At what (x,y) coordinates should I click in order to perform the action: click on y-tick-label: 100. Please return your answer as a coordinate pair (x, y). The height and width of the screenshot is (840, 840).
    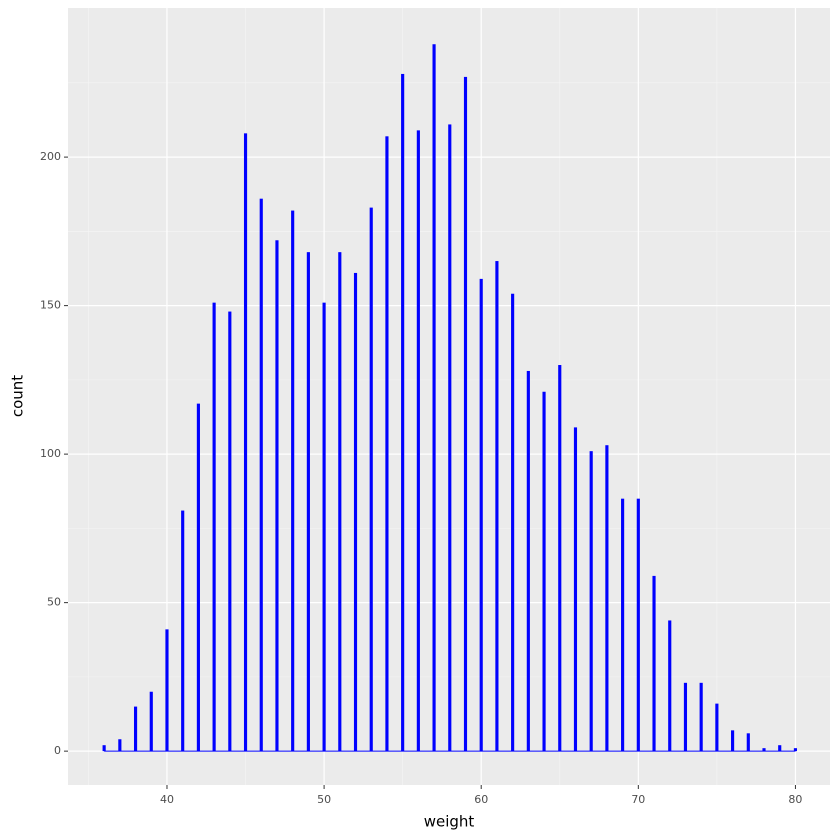
    Looking at the image, I should click on (50, 453).